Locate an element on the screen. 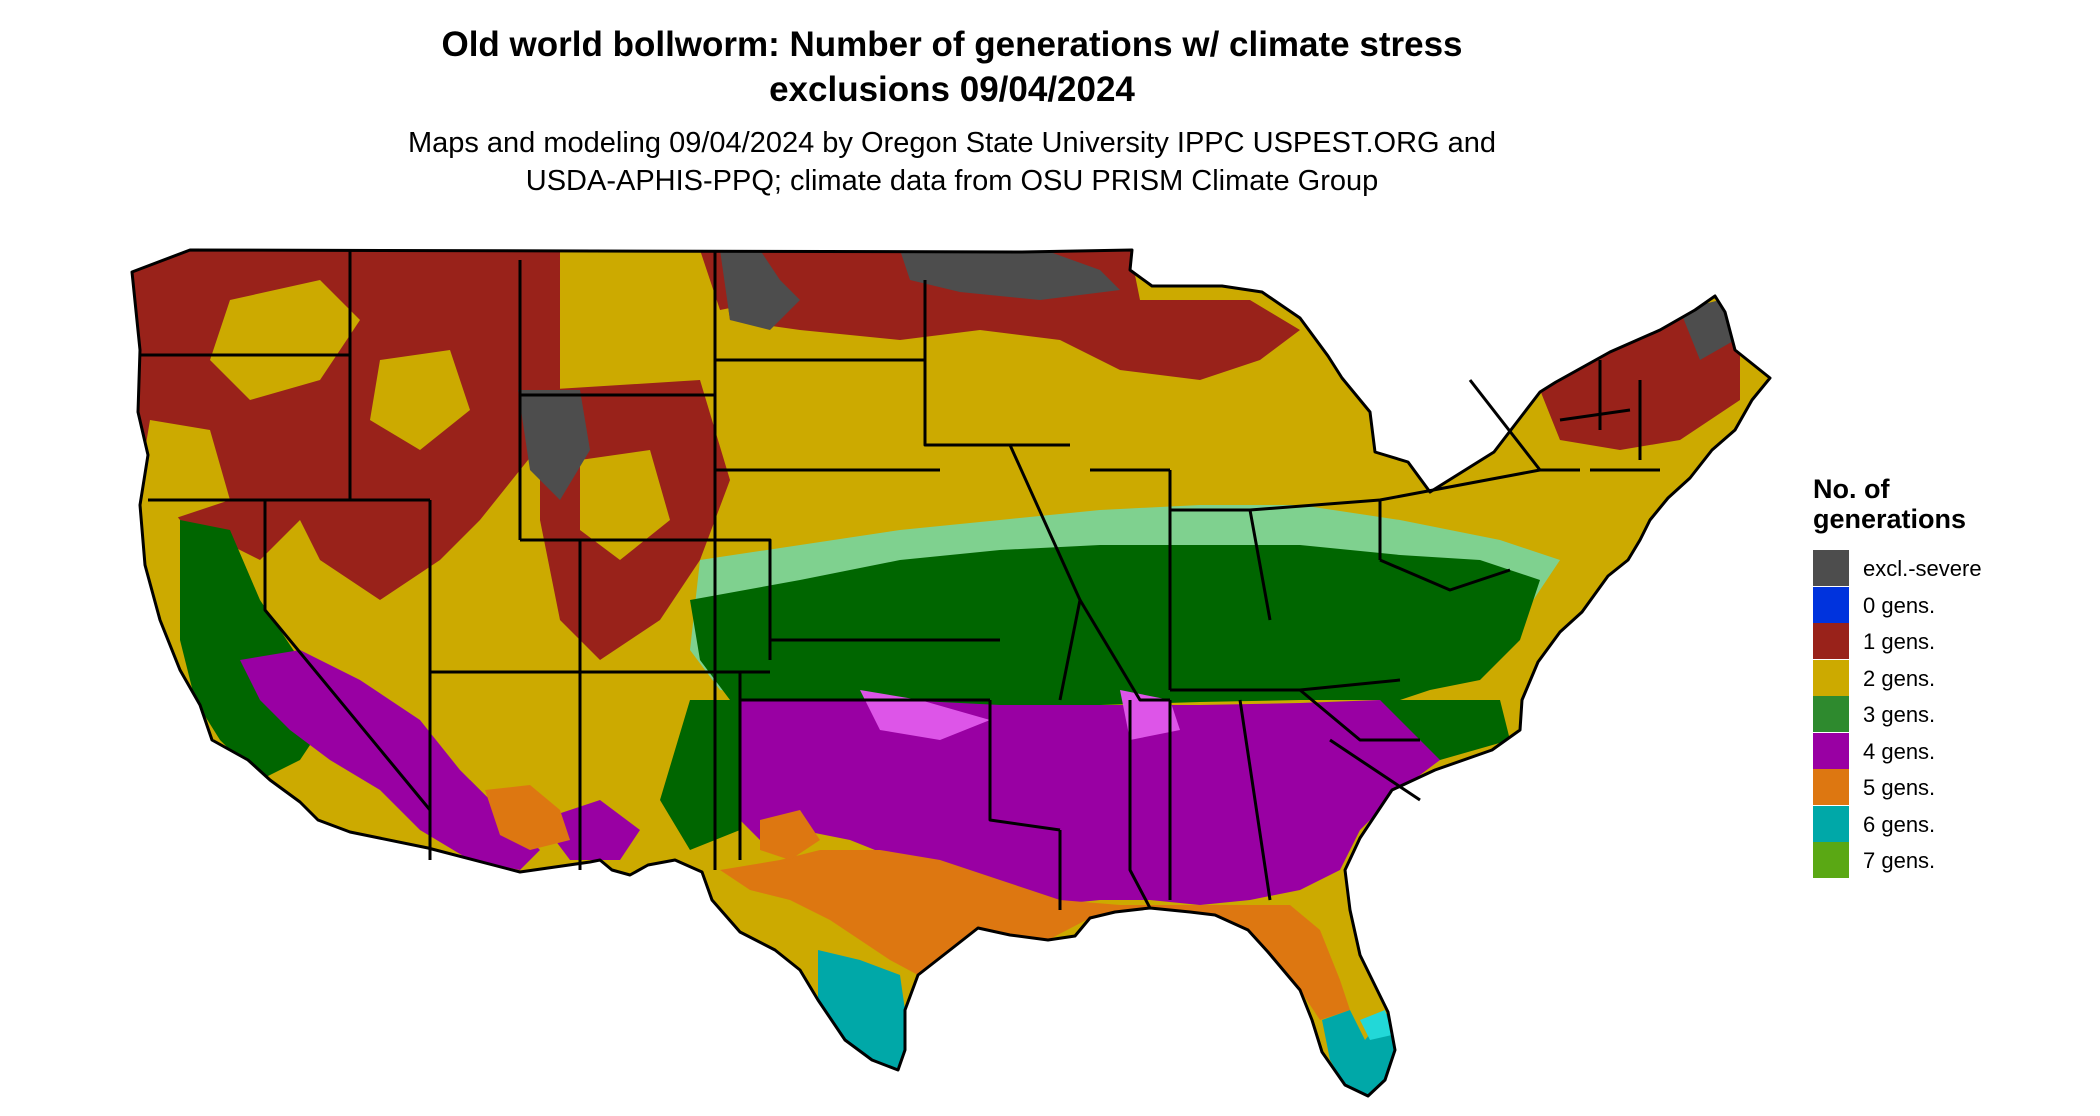 Image resolution: width=2100 pixels, height=1116 pixels. map-title-line-2: exclusions 09/04/2024 is located at coordinates (952, 89).